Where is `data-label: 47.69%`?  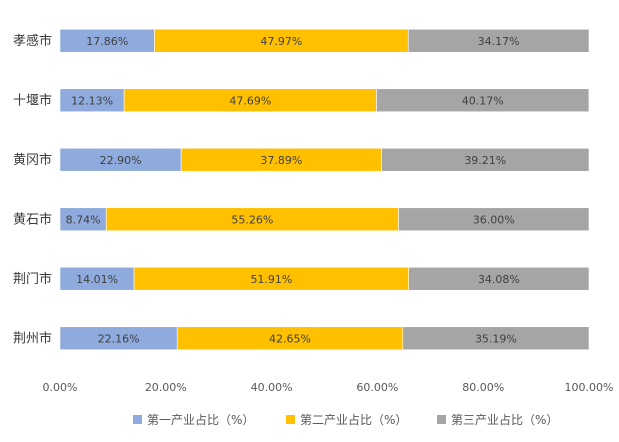 data-label: 47.69% is located at coordinates (250, 100).